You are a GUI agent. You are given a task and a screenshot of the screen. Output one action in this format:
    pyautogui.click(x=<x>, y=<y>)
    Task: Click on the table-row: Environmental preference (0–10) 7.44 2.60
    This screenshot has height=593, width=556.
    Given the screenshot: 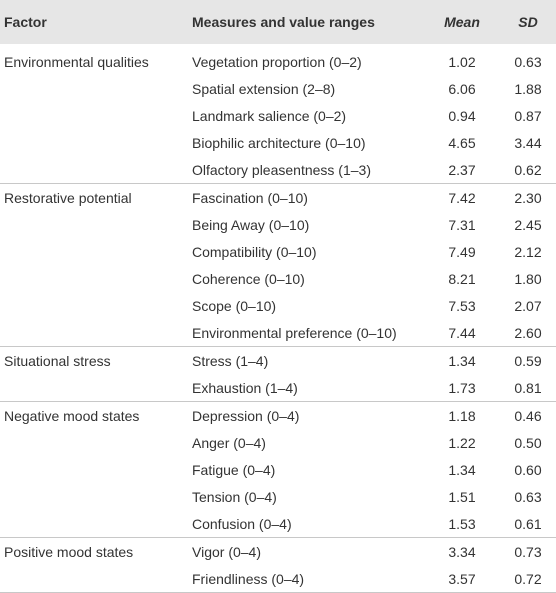 What is the action you would take?
    pyautogui.click(x=278, y=333)
    